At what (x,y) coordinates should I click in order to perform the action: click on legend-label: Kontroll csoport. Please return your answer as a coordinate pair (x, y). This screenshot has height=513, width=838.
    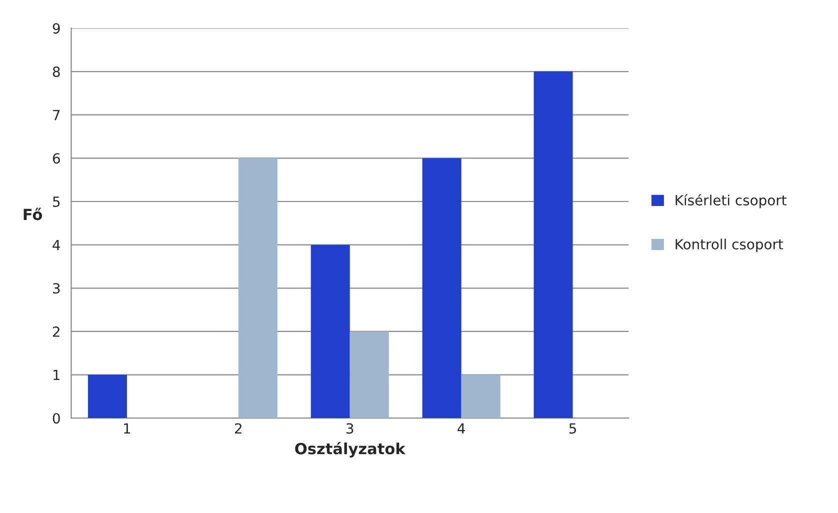
    Looking at the image, I should click on (730, 245).